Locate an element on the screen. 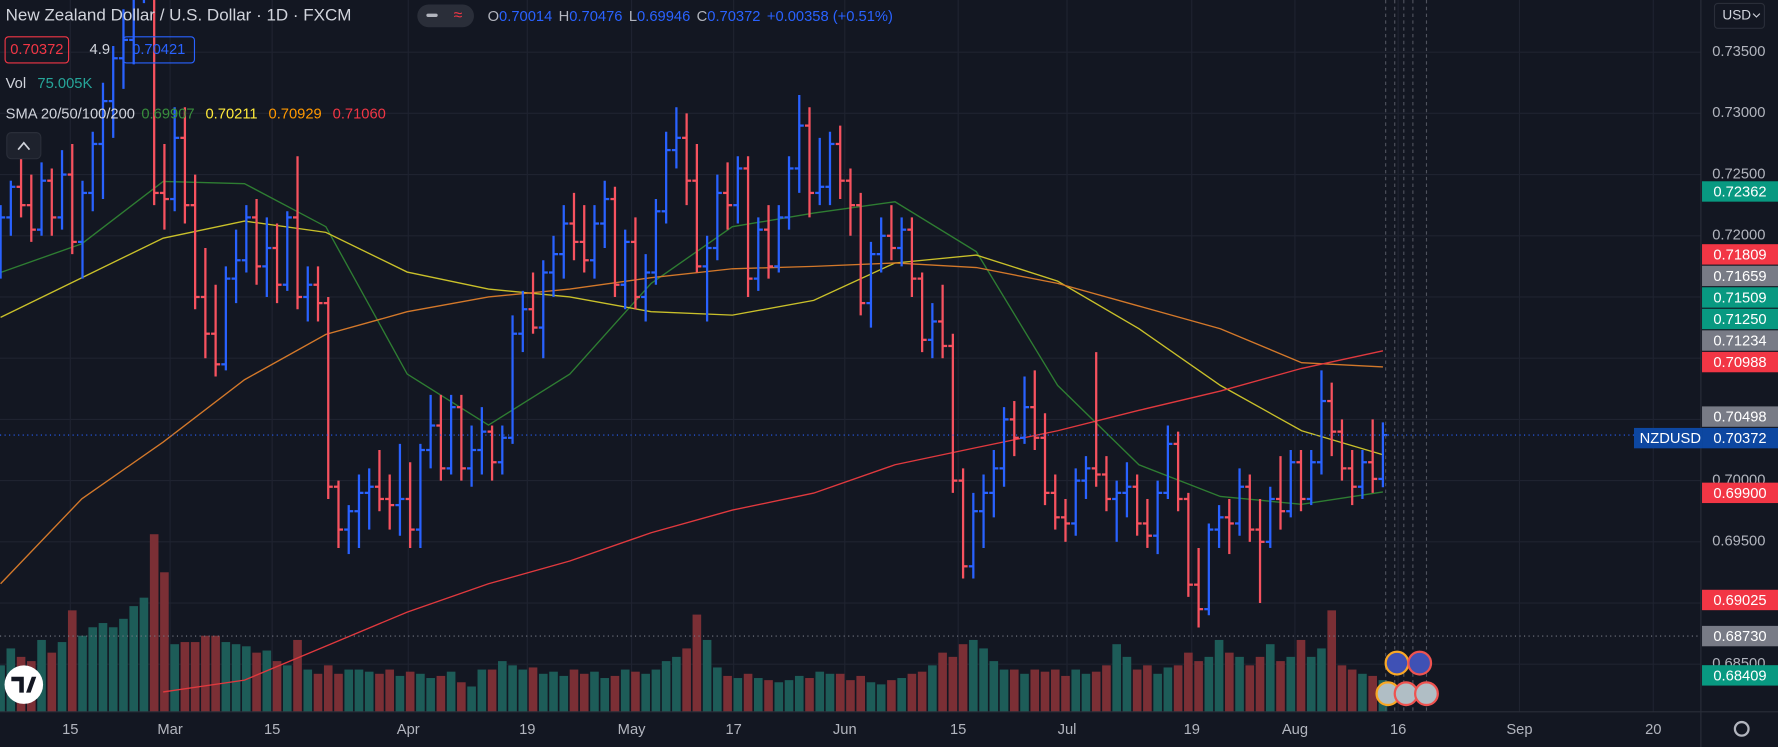 The height and width of the screenshot is (747, 1778). event-icons is located at coordinates (1407, 678).